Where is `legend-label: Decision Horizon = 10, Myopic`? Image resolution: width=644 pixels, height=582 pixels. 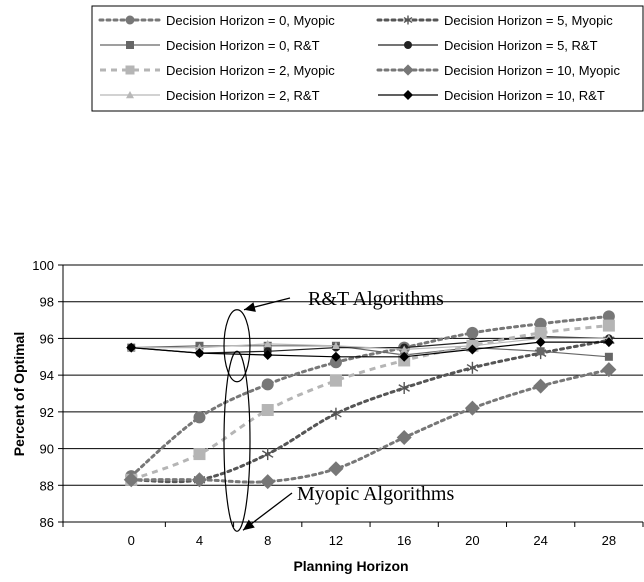 legend-label: Decision Horizon = 10, Myopic is located at coordinates (532, 70).